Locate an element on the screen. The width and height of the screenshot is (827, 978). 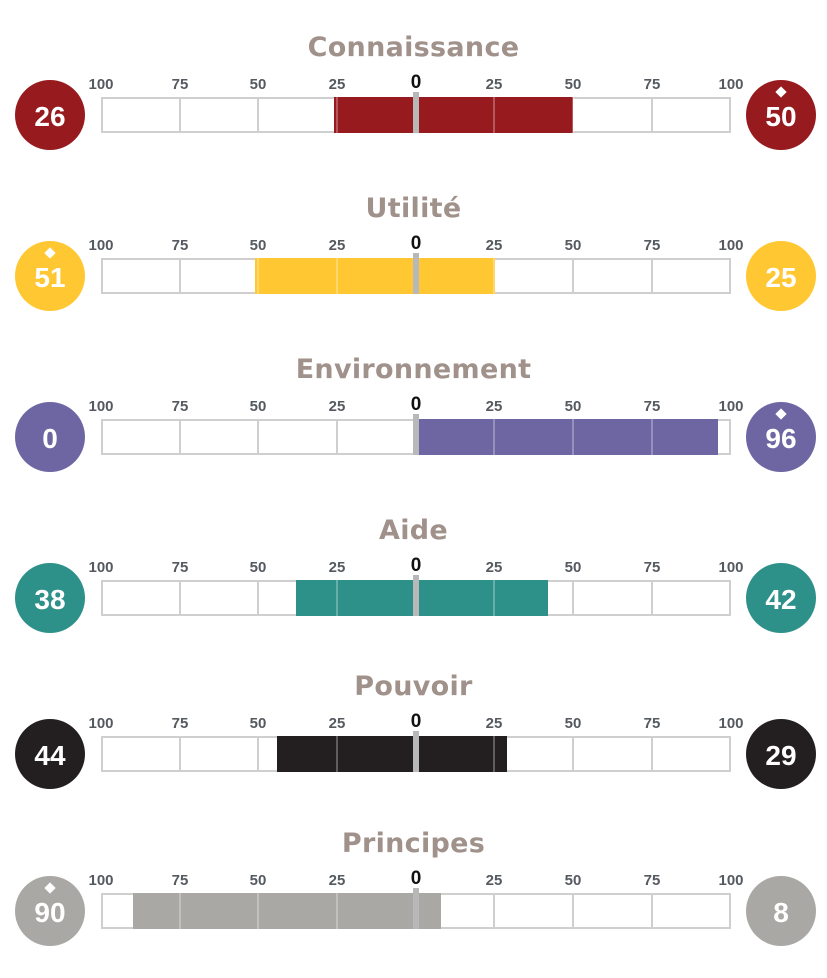
right-value-badge: 29 is located at coordinates (781, 754).